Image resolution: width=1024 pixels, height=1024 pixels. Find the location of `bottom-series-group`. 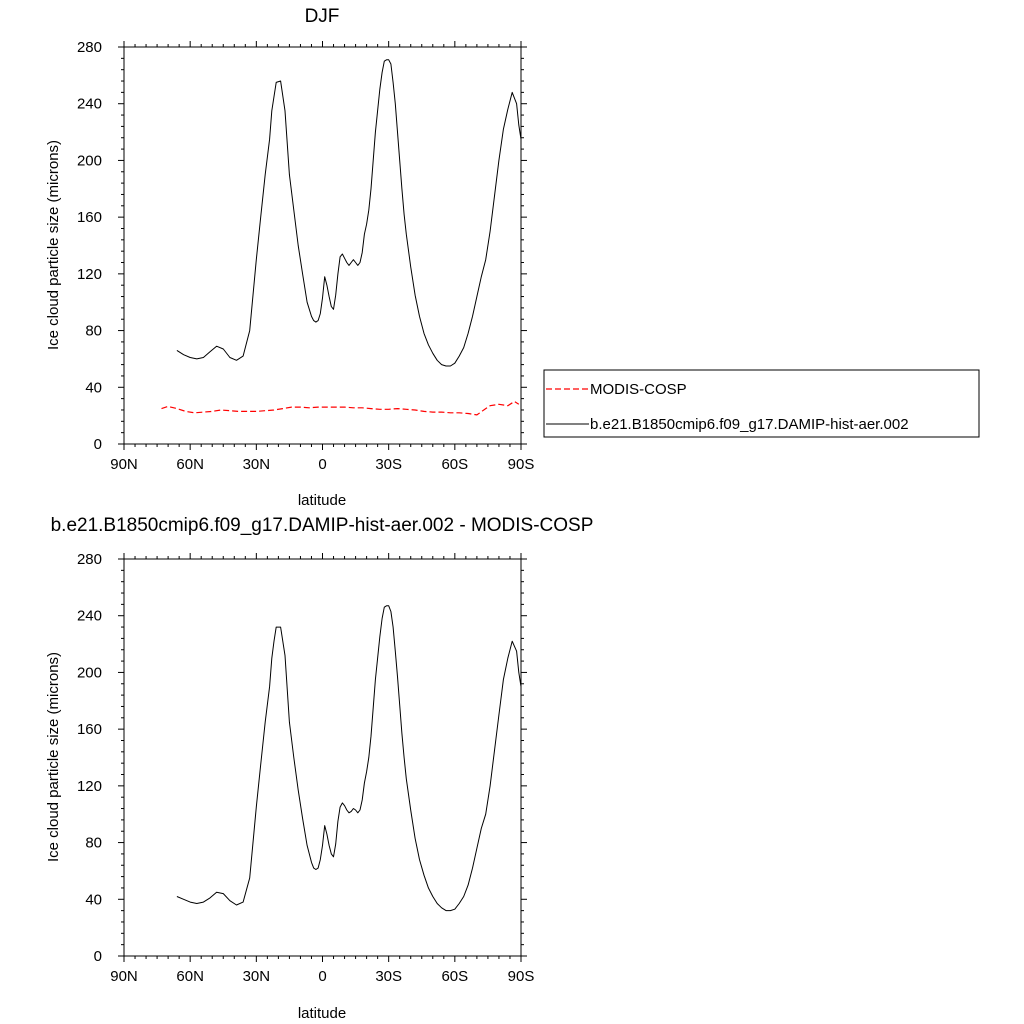

bottom-series-group is located at coordinates (349, 758).